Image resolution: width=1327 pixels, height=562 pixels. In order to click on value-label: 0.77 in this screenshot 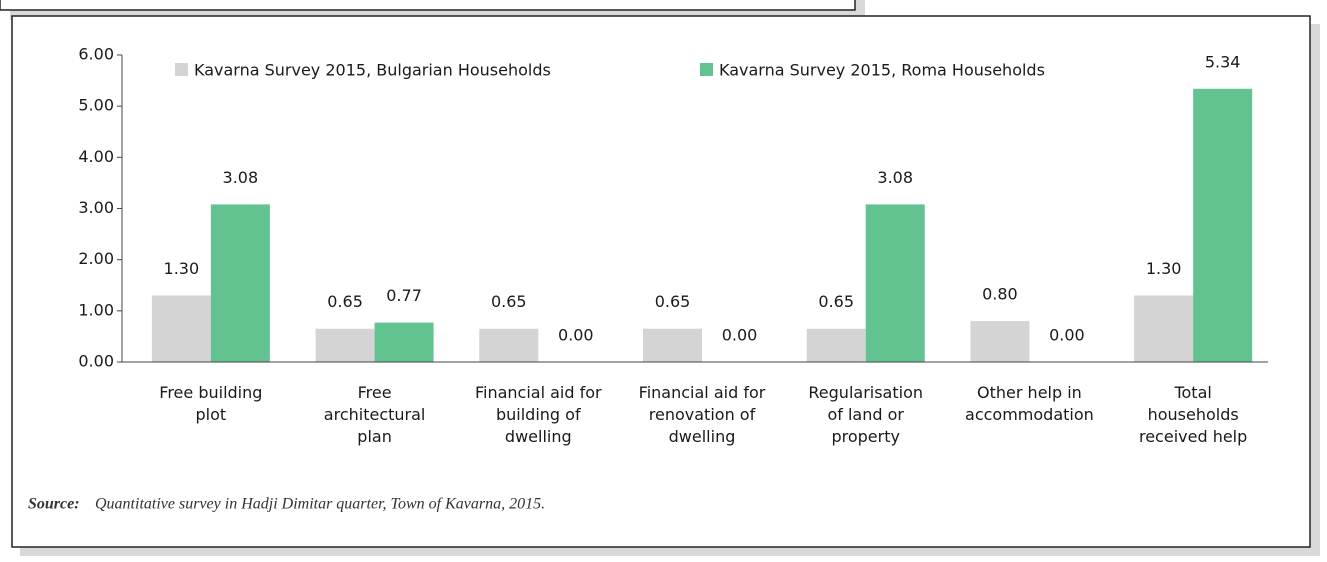, I will do `click(404, 295)`.